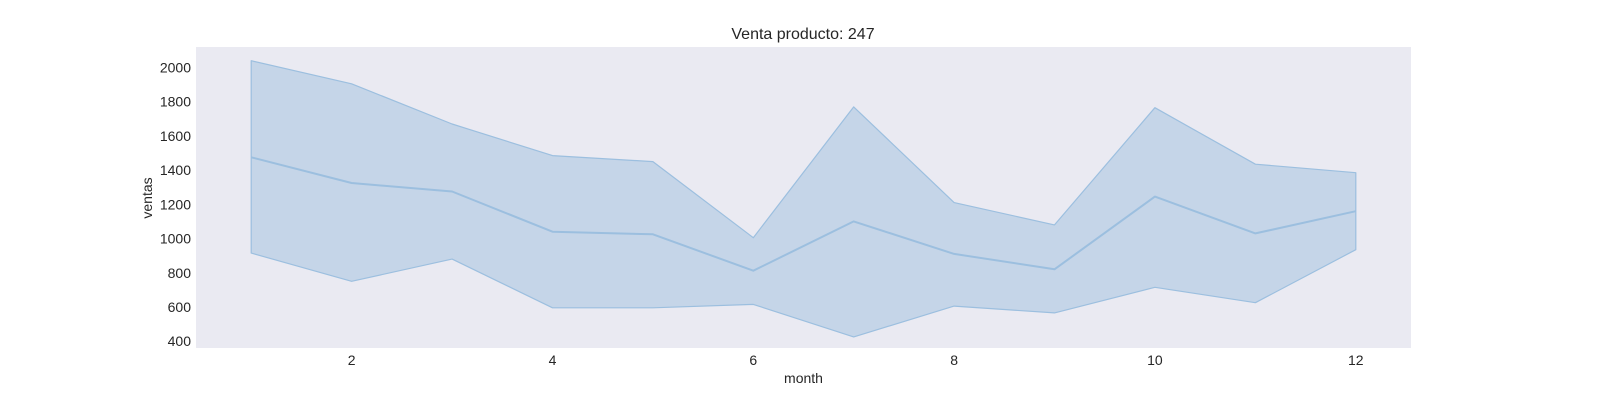 This screenshot has height=400, width=1600. Describe the element at coordinates (1155, 360) in the screenshot. I see `x-tick-label: 10` at that location.